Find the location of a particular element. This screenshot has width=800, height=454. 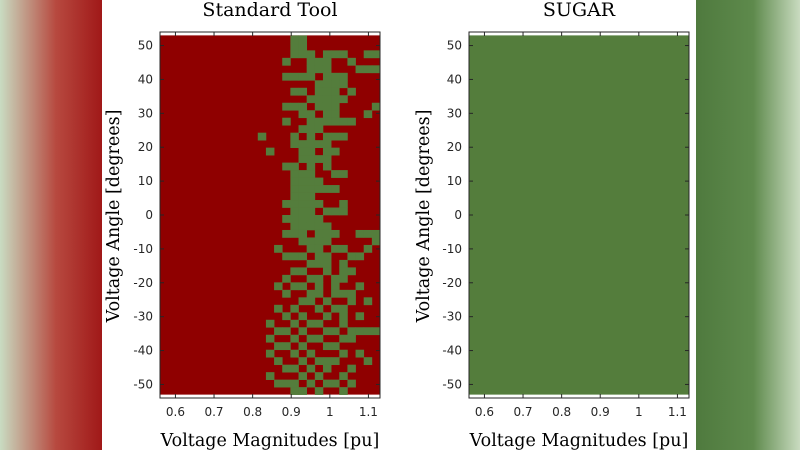

y-axis-label: Voltage Angle [degrees] is located at coordinates (114, 217).